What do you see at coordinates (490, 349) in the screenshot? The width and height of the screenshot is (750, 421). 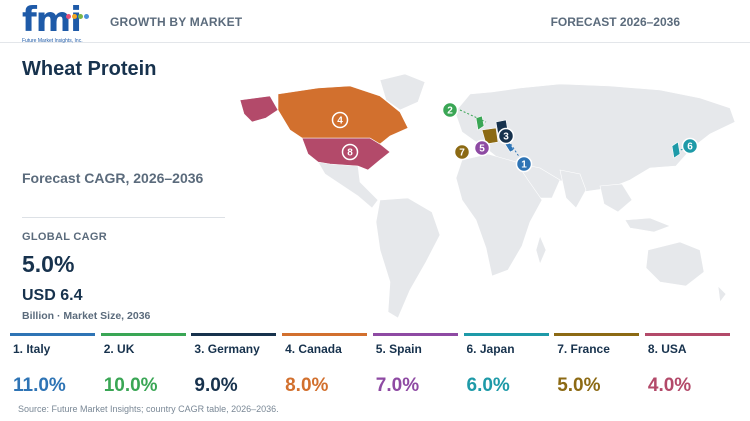 I see `country-name: 6. Japan` at bounding box center [490, 349].